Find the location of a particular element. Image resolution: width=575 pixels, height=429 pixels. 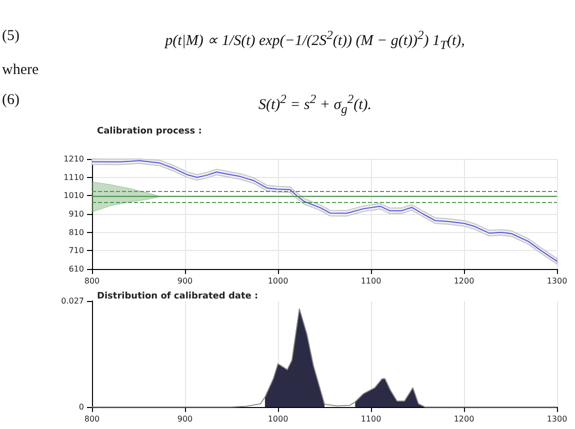

y-tick-label: 1210 is located at coordinates (74, 159).